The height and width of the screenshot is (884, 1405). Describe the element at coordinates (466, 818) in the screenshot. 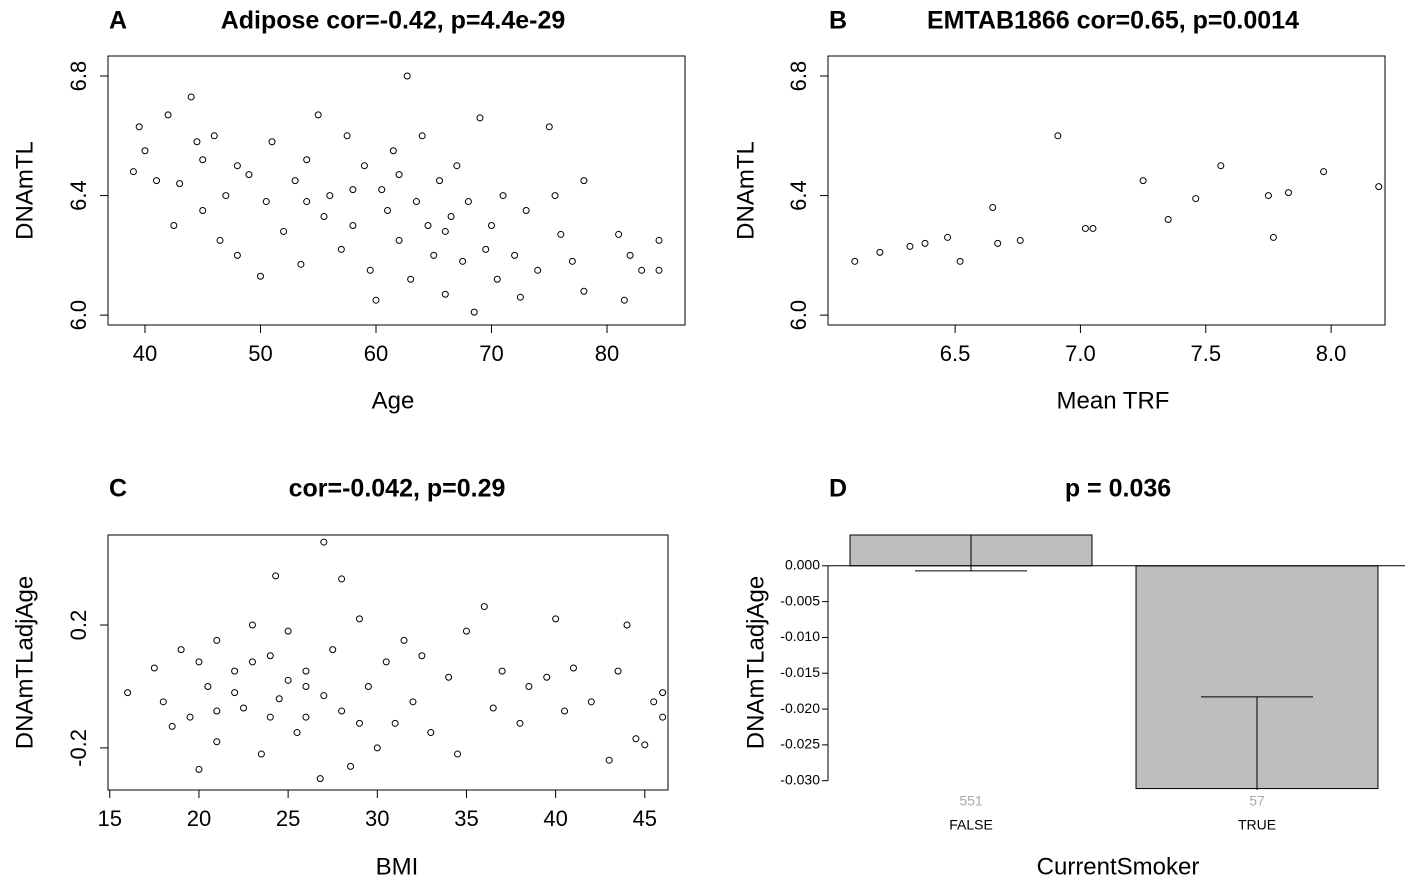

I see `x-tick-label: 35` at that location.